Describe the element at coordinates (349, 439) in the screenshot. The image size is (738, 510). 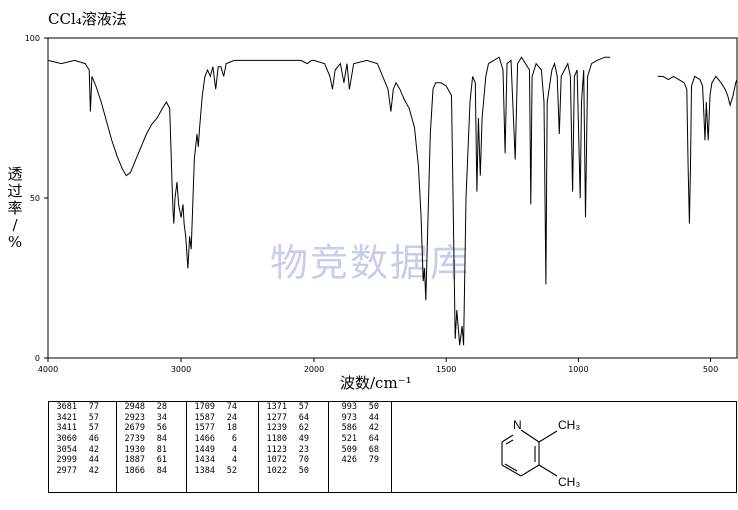
I see `peak-wavenumber: 521` at that location.